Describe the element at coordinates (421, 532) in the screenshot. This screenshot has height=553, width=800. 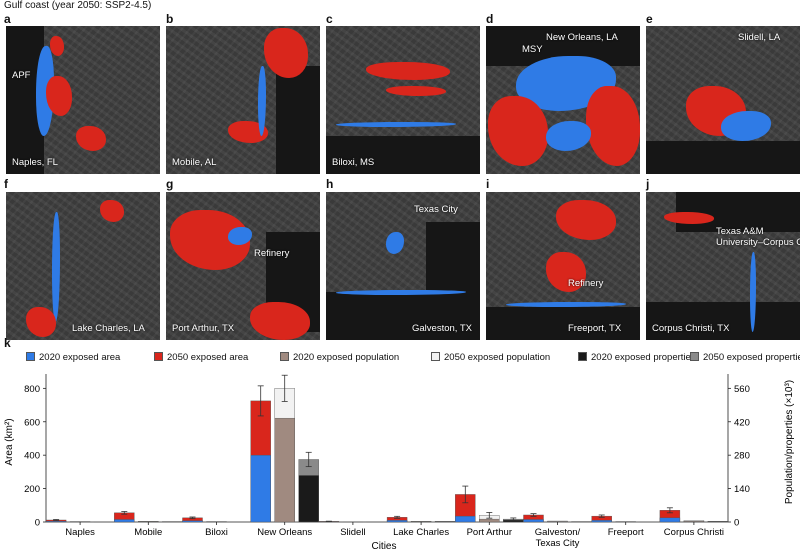
I see `x-tick-label: Lake Charles` at that location.